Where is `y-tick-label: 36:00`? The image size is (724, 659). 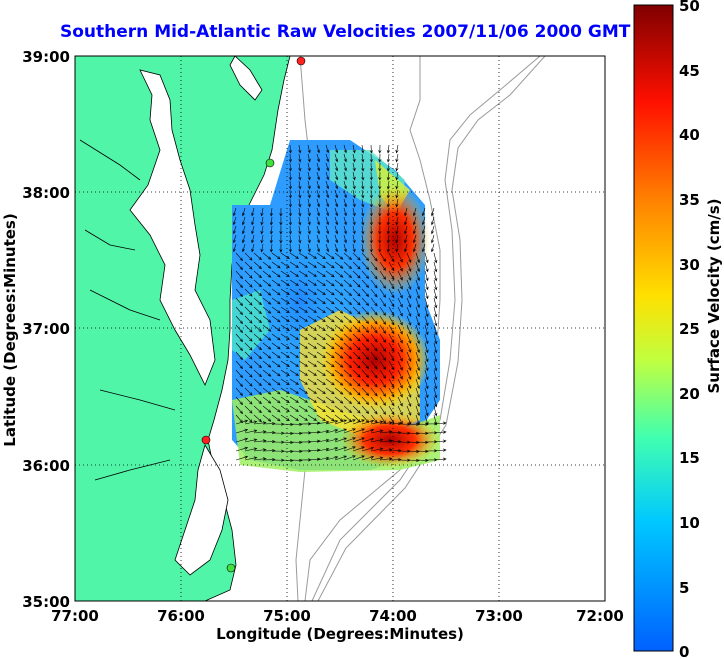
y-tick-label: 36:00 is located at coordinates (46, 466).